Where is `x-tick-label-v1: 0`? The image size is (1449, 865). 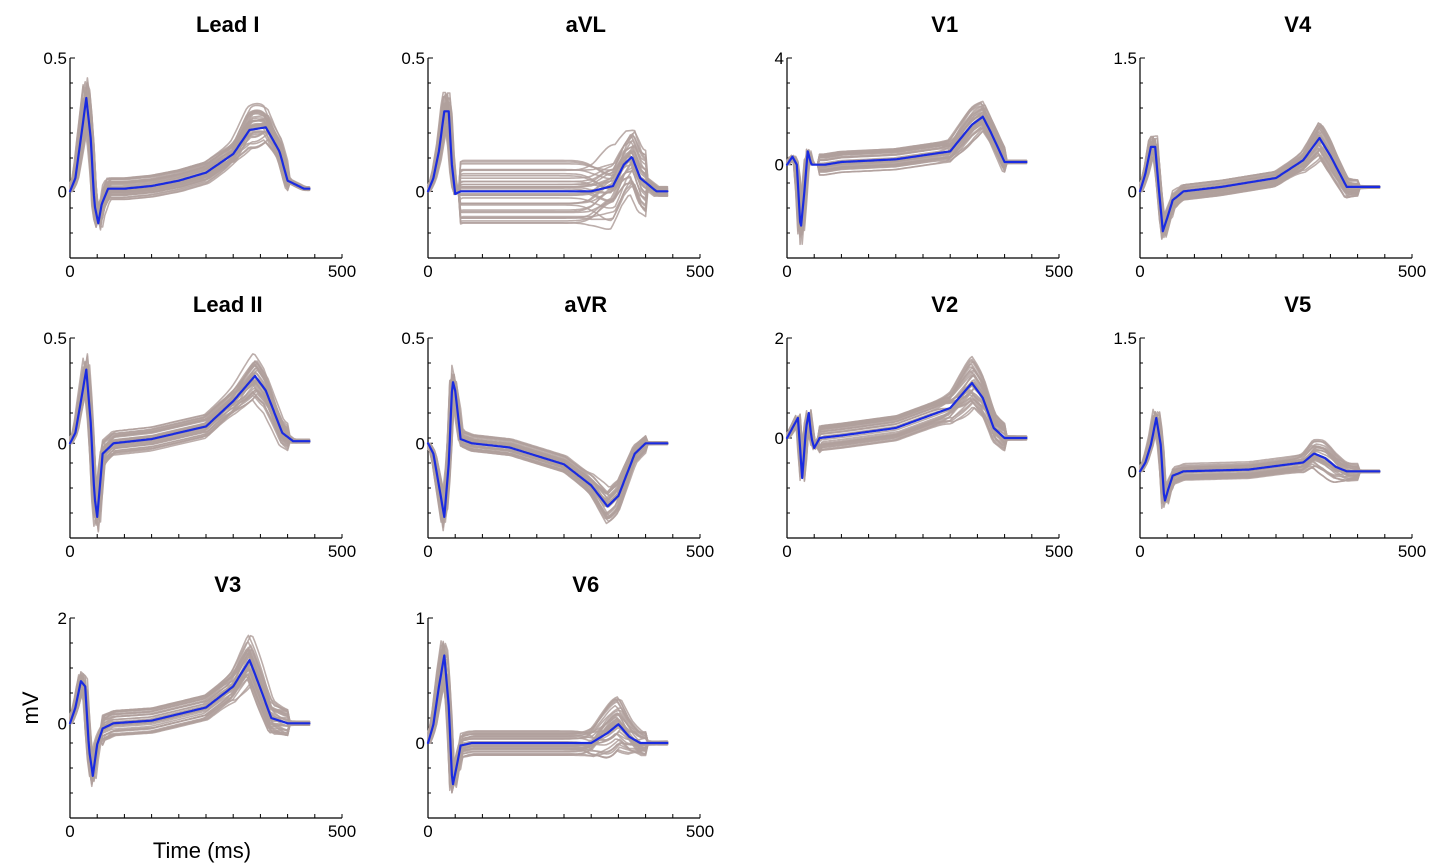 x-tick-label-v1: 0 is located at coordinates (786, 271).